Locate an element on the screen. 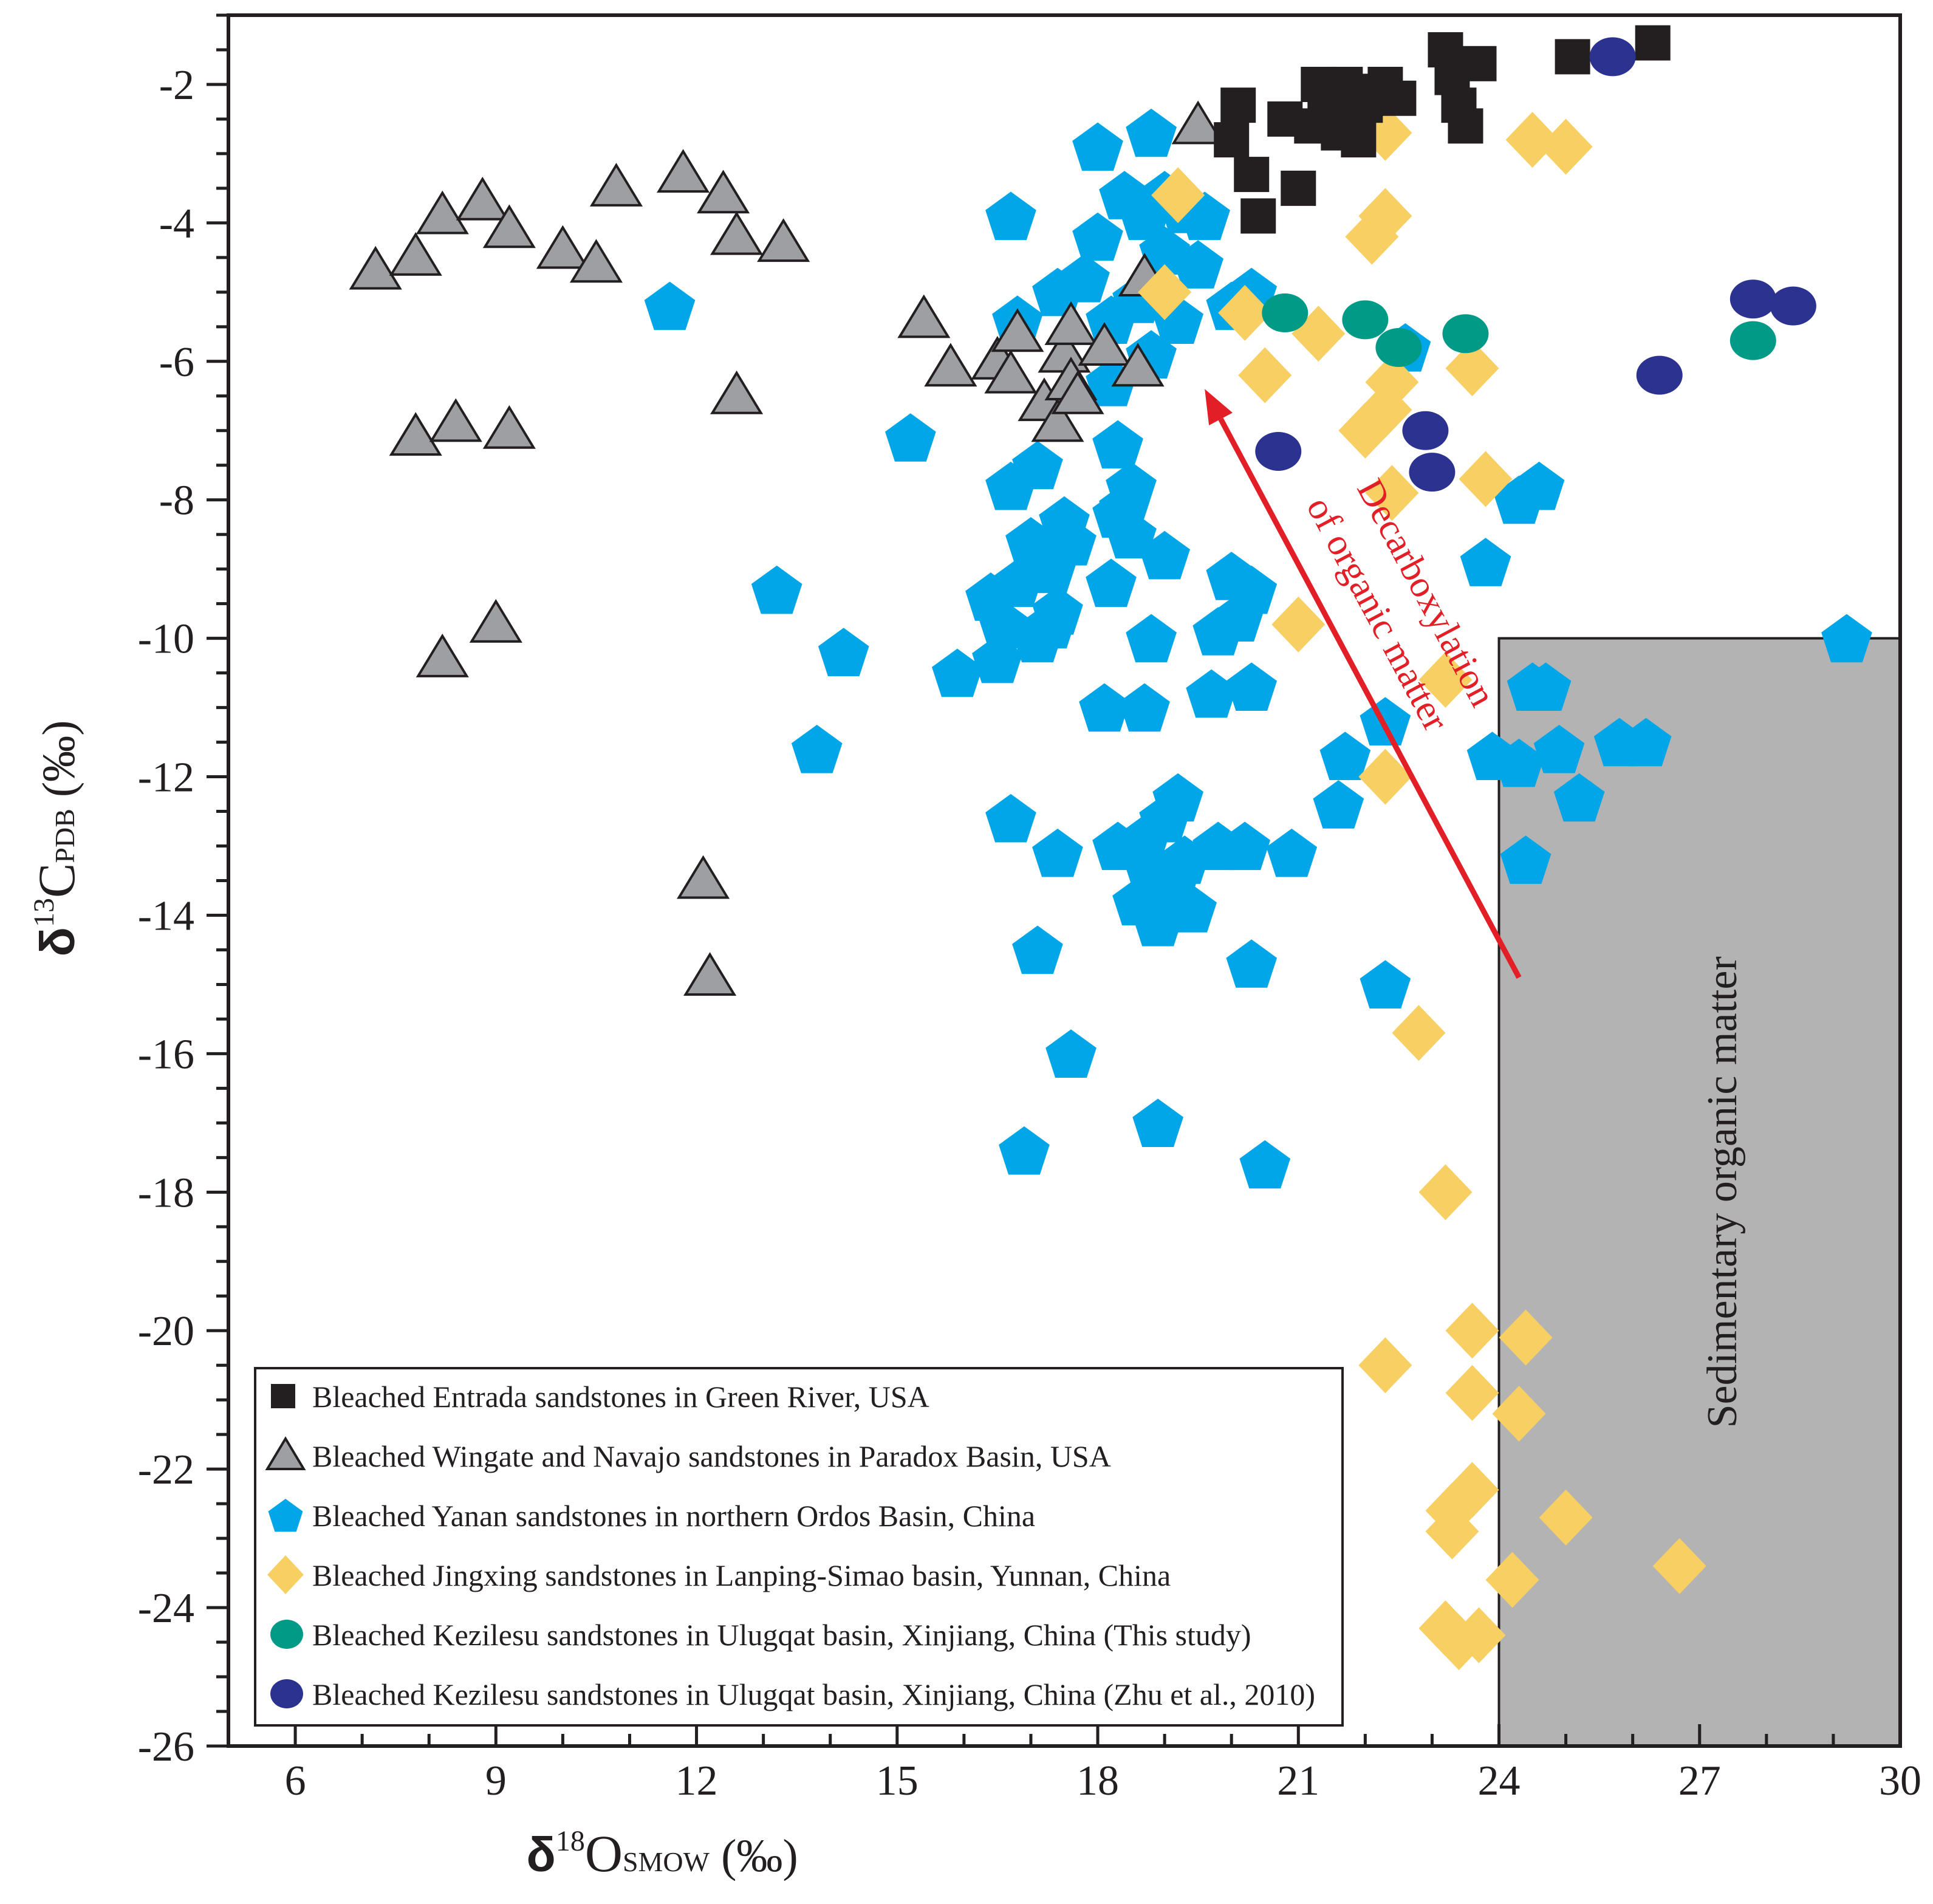 The height and width of the screenshot is (1904, 1933). x-tick-label: 9 is located at coordinates (496, 1781).